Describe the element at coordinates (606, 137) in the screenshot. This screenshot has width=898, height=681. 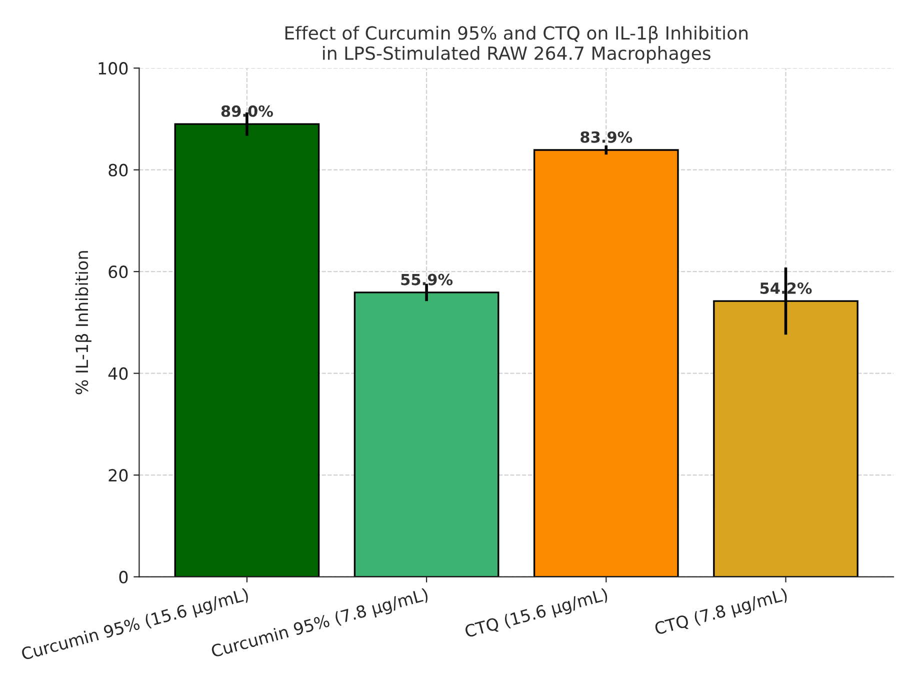
I see `data-label: 83.9%` at that location.